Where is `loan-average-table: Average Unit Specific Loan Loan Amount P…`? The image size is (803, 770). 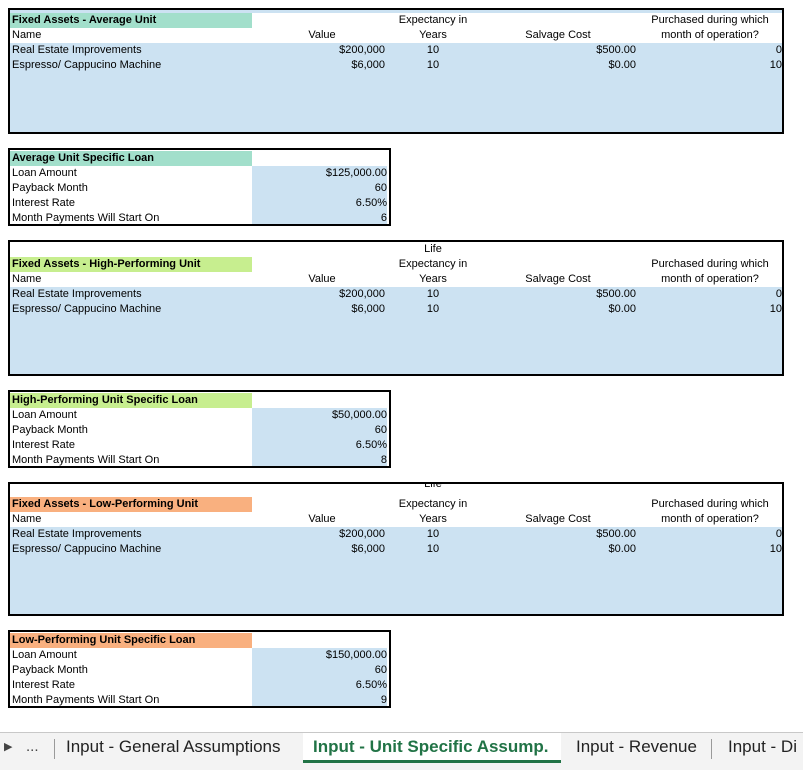
loan-average-table: Average Unit Specific Loan Loan Amount P… is located at coordinates (199, 187).